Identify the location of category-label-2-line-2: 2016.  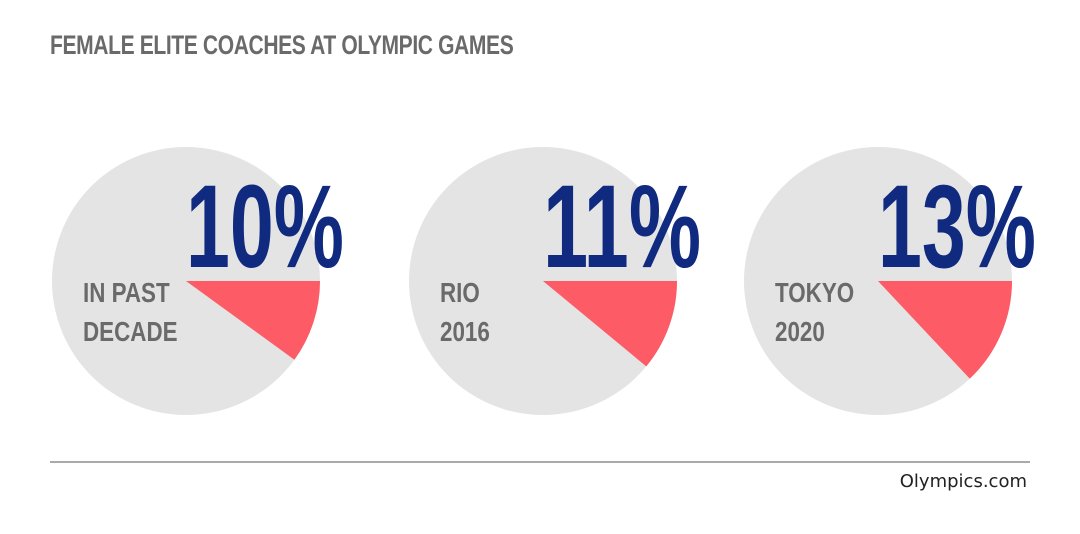
(465, 332).